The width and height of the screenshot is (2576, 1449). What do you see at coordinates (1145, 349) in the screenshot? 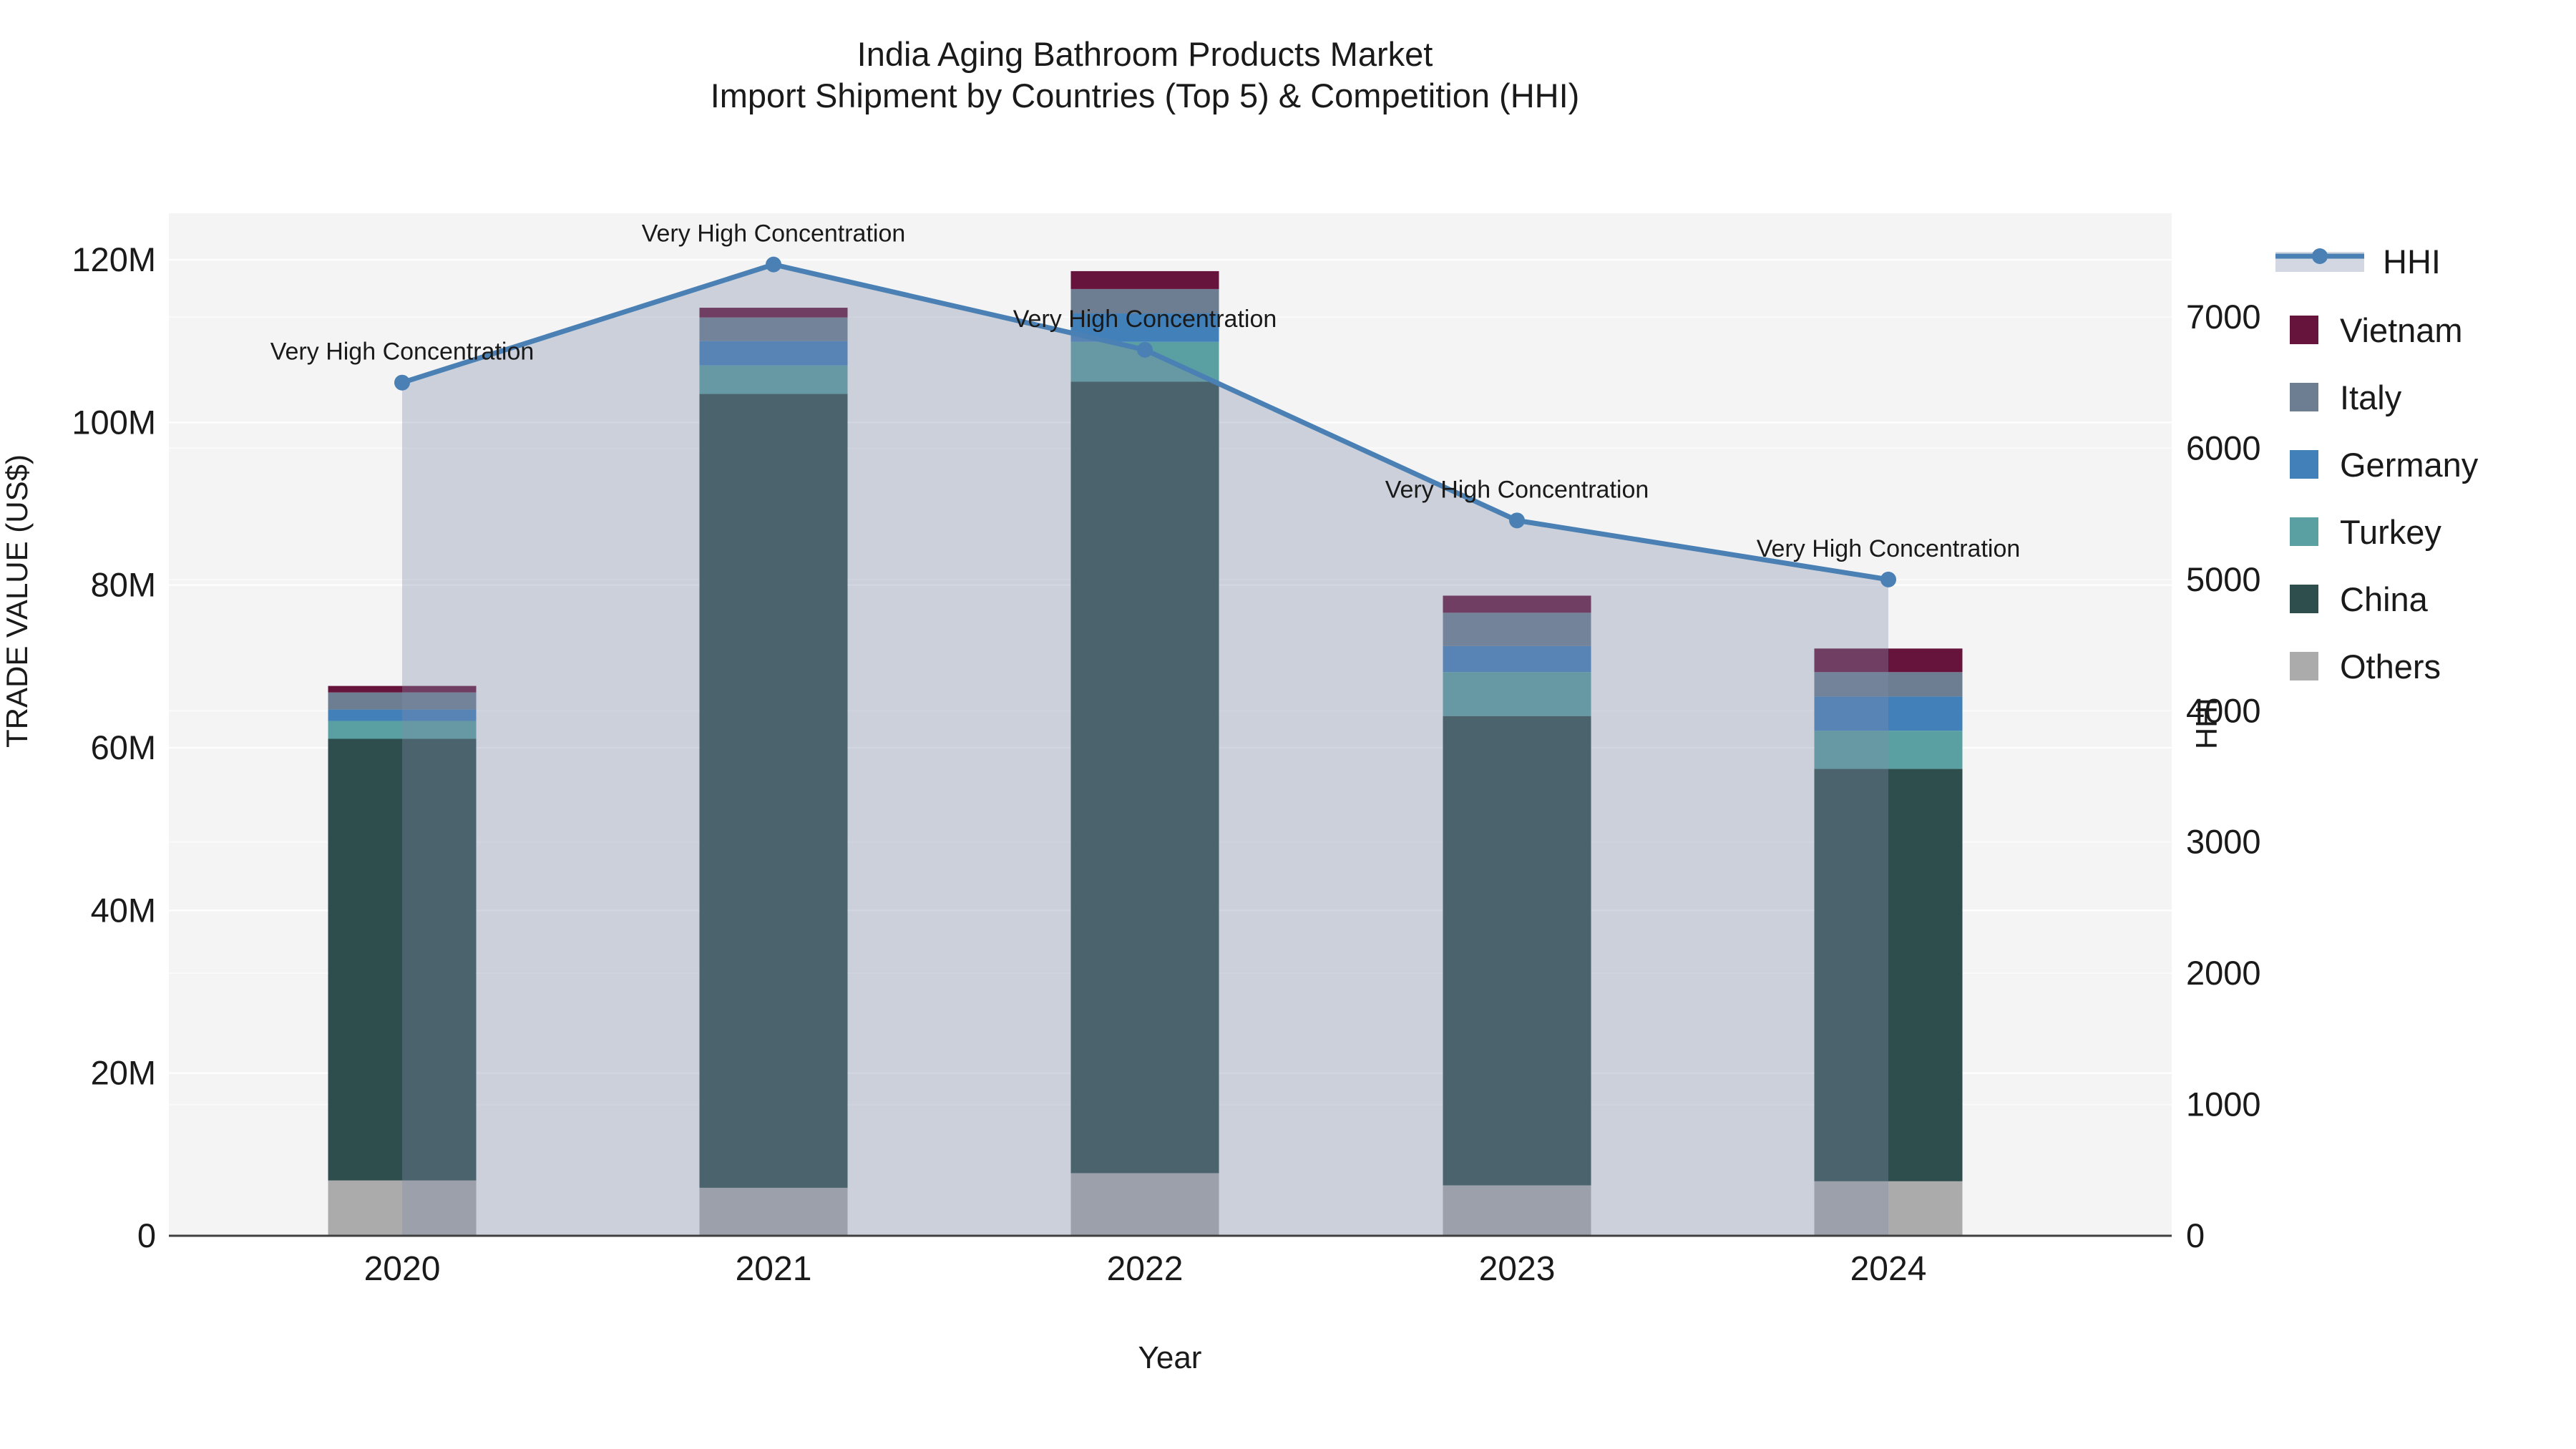
I see `hhi-marker-2022` at bounding box center [1145, 349].